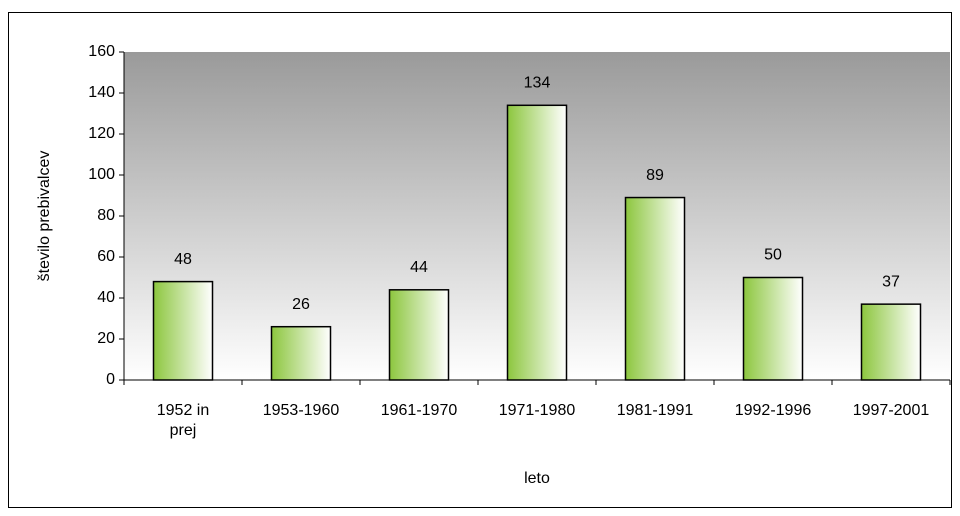  I want to click on y-tick-label: 120, so click(101, 133).